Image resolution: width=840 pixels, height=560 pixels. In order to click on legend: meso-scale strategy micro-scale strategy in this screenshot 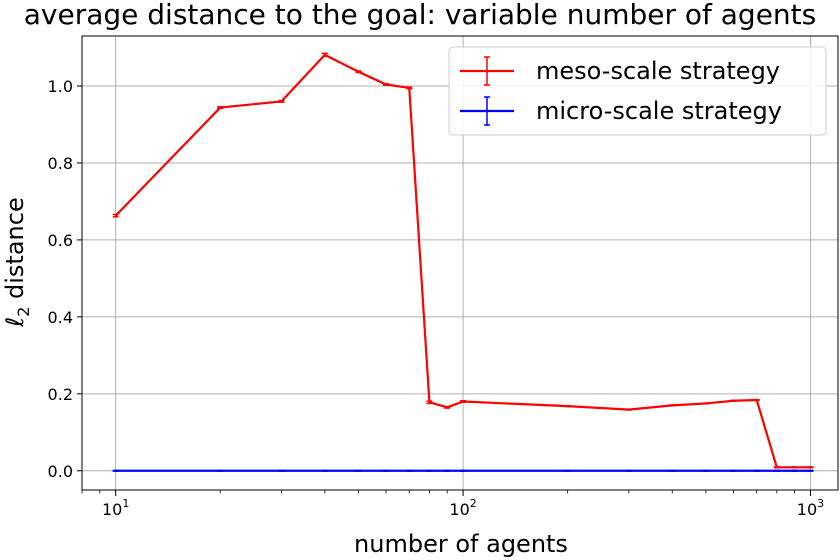, I will do `click(637, 91)`.